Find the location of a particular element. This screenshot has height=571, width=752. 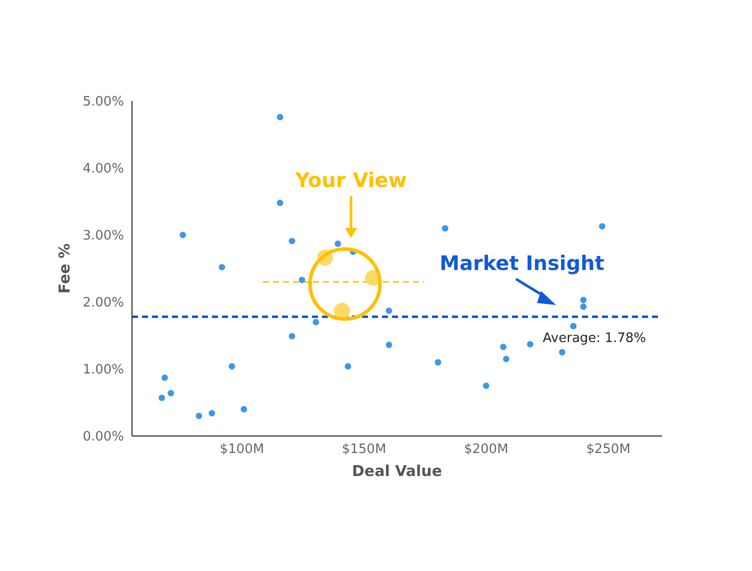

annotation: Market Insight is located at coordinates (522, 263).